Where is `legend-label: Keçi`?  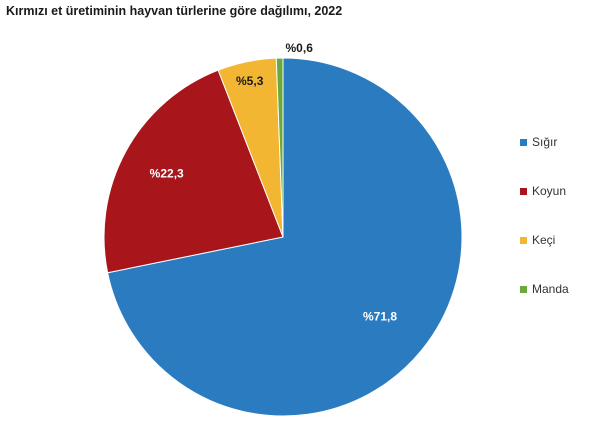
legend-label: Keçi is located at coordinates (544, 240).